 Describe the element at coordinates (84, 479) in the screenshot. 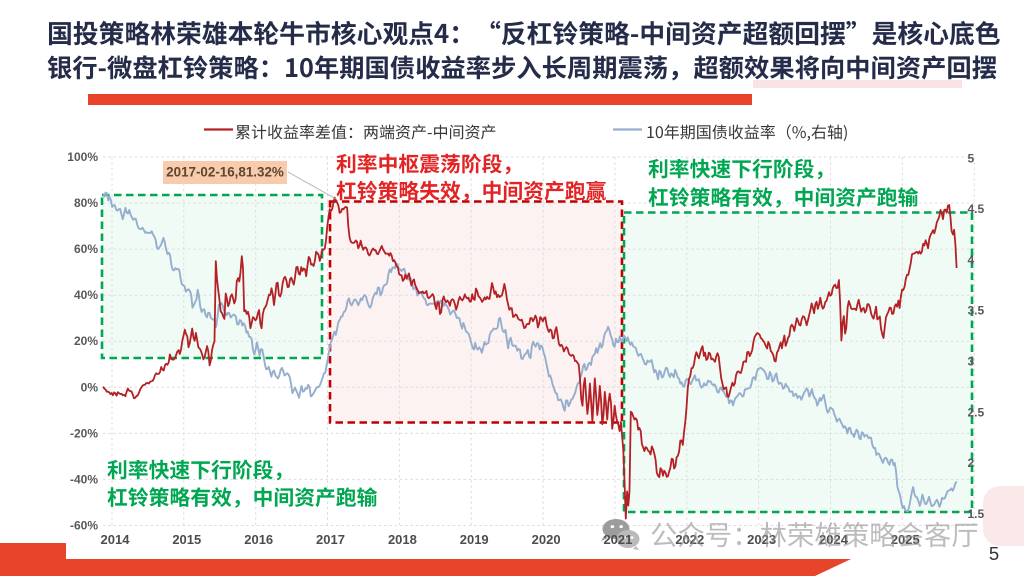

I see `svg-text: -40%` at that location.